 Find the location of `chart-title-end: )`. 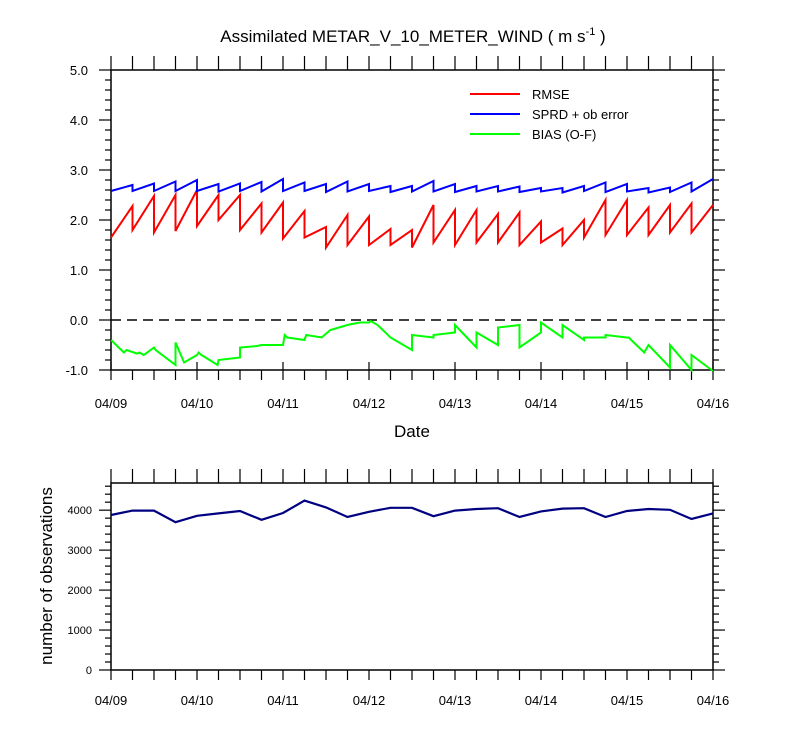

chart-title-end: ) is located at coordinates (600, 36).